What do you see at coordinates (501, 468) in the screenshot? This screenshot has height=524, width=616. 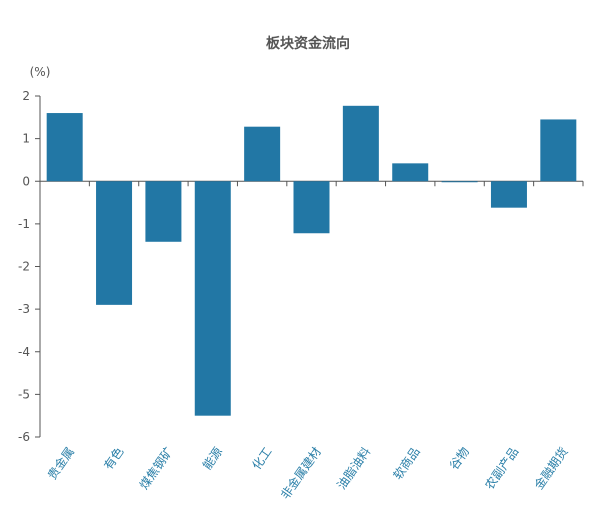 I see `x-tick-label: 农副产品` at bounding box center [501, 468].